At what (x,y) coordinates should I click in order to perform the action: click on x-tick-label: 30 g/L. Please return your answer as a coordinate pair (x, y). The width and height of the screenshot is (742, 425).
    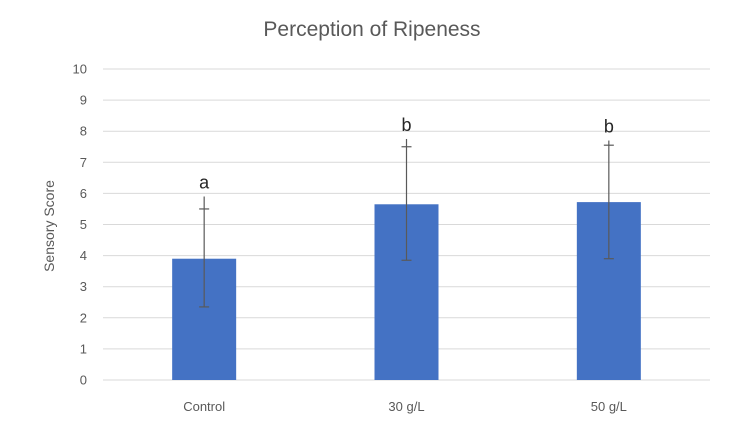
    Looking at the image, I should click on (406, 406).